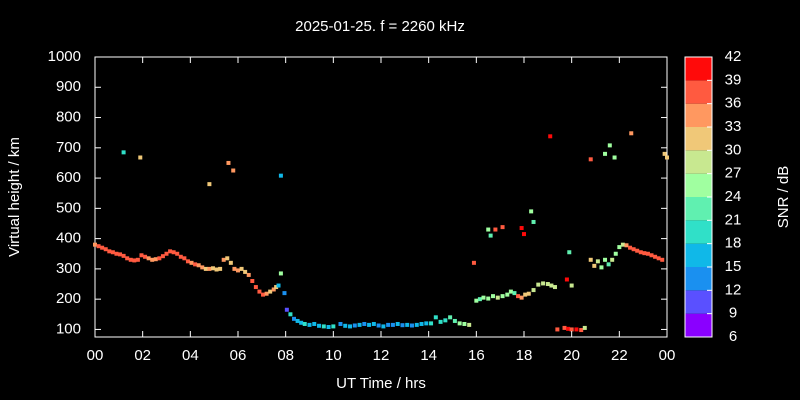 The width and height of the screenshot is (800, 400). What do you see at coordinates (667, 355) in the screenshot?
I see `x-tick-label: 00` at bounding box center [667, 355].